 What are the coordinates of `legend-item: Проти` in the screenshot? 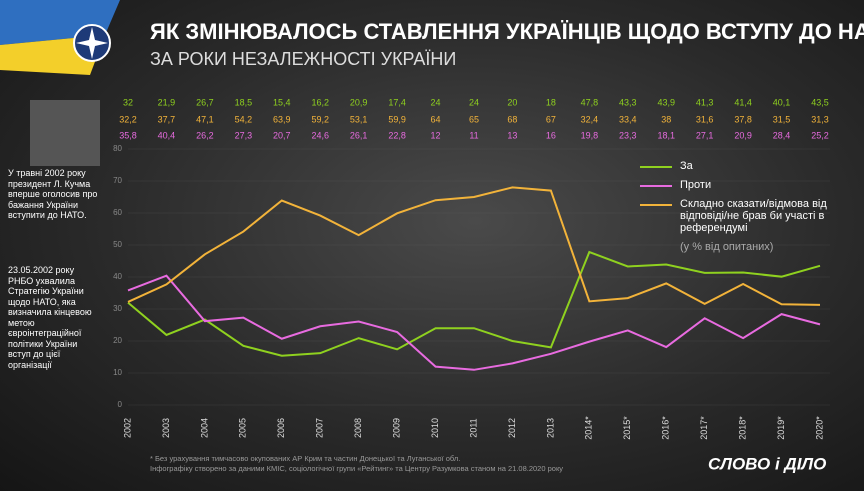 It's located at (735, 185).